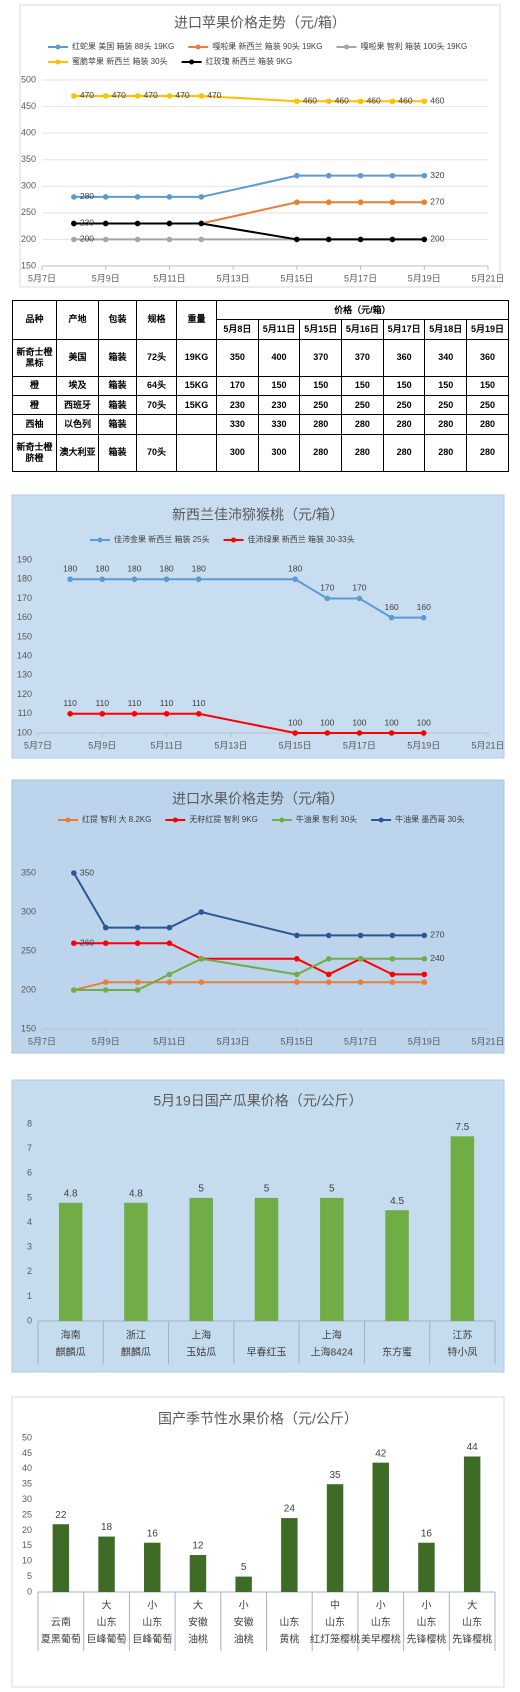  I want to click on y-tick-label: 1, so click(29, 1296).